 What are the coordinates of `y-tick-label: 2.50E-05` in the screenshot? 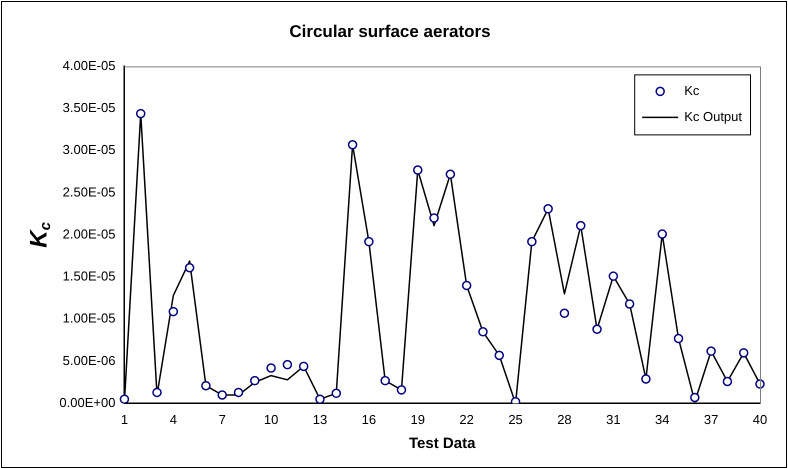 It's located at (89, 192).